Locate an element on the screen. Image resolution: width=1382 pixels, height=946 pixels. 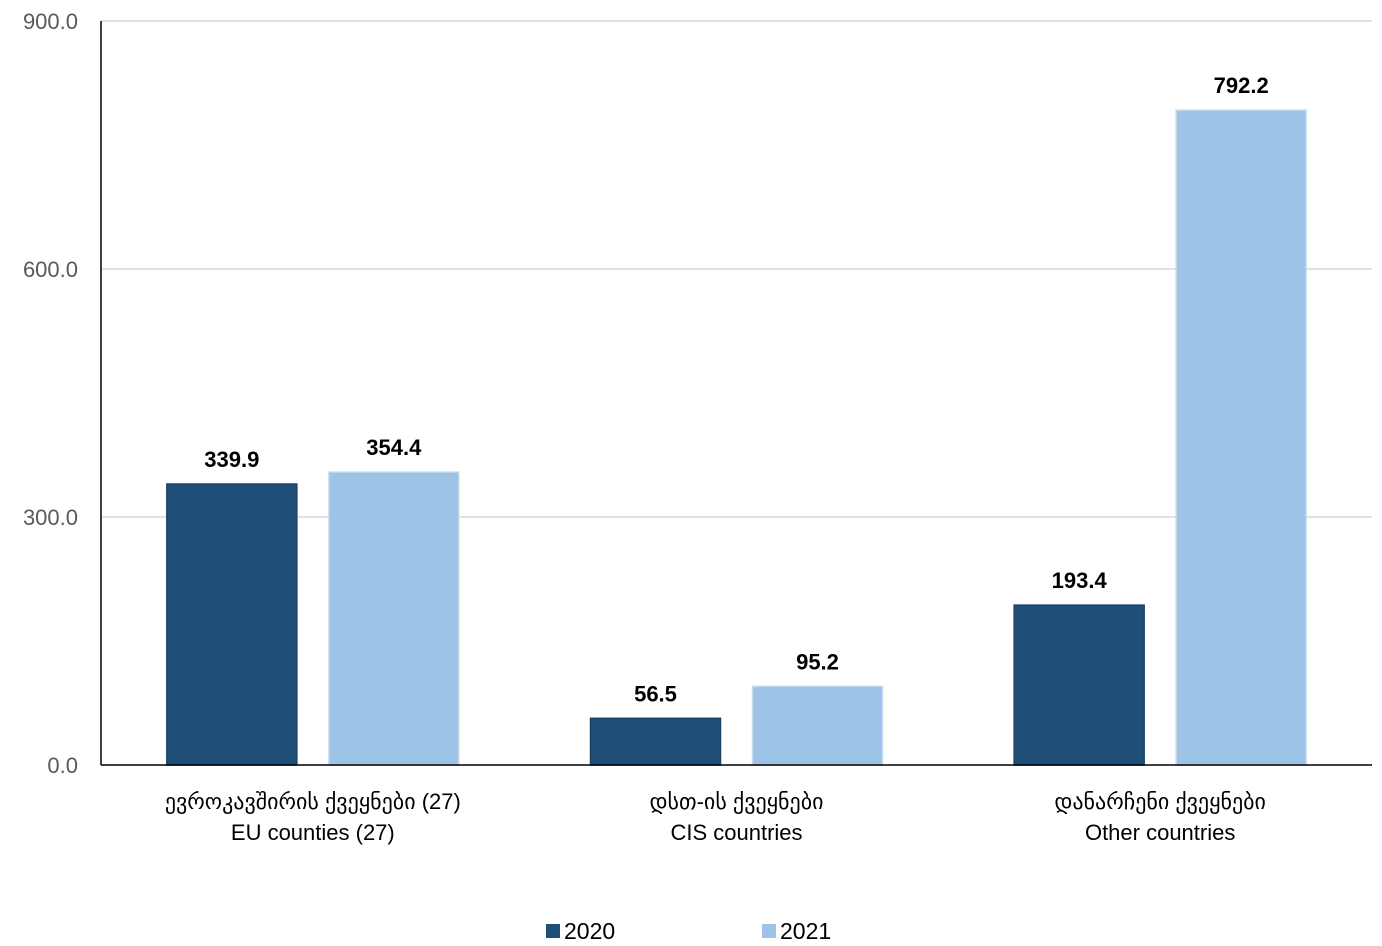
y-tick-label: 600.0 is located at coordinates (50, 269).